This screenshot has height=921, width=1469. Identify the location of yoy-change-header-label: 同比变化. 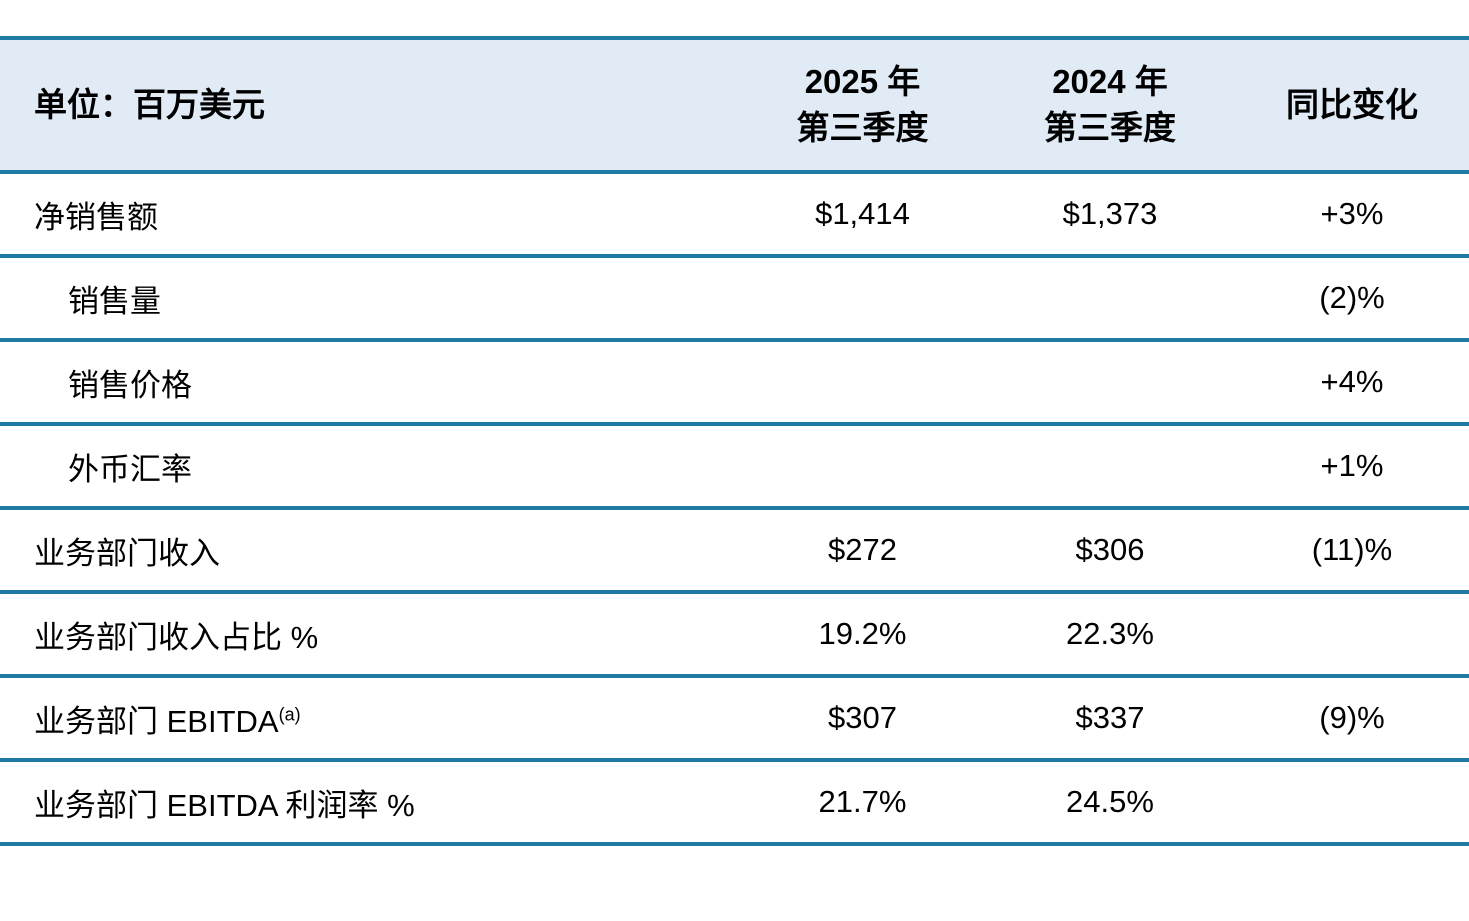
(1352, 105).